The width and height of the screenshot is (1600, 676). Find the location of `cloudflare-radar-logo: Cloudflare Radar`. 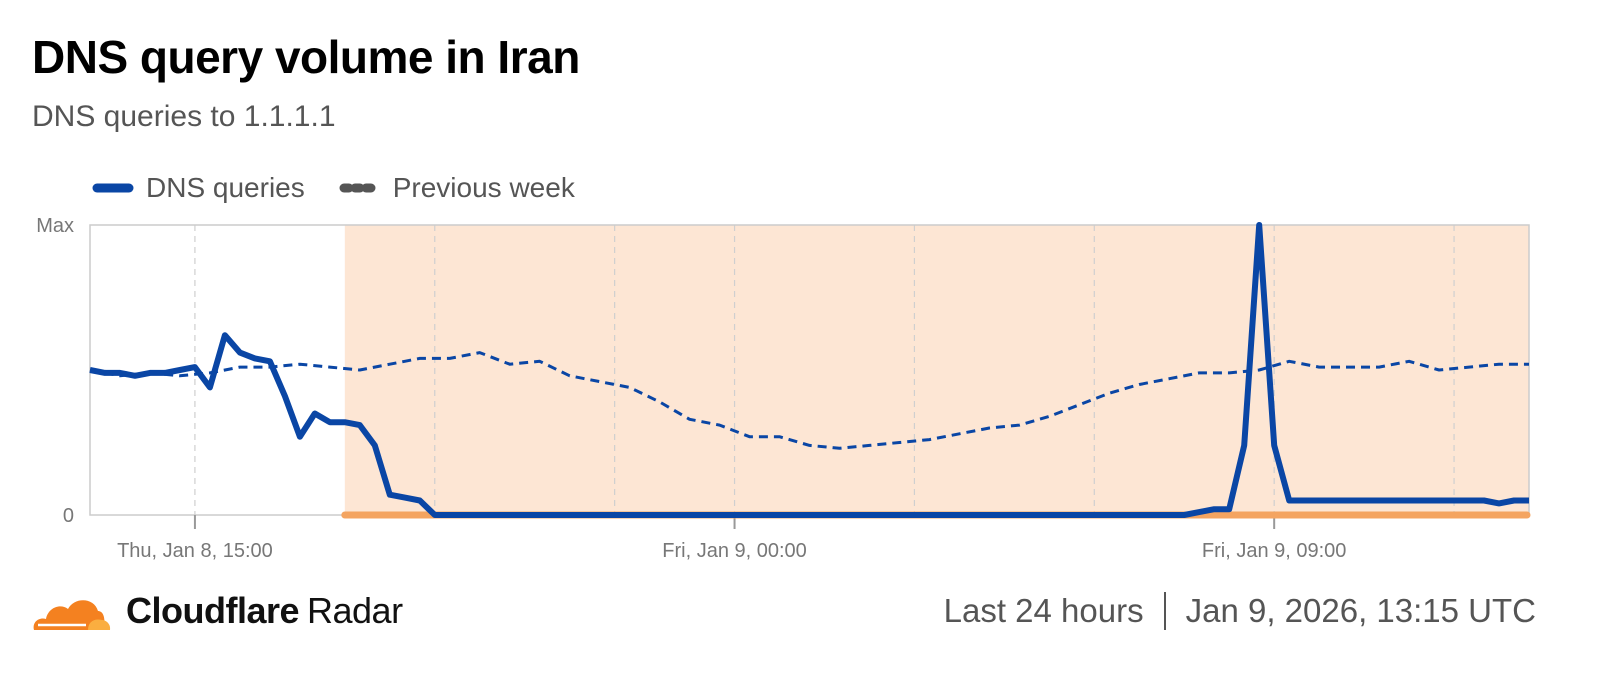

cloudflare-radar-logo: Cloudflare Radar is located at coordinates (216, 611).